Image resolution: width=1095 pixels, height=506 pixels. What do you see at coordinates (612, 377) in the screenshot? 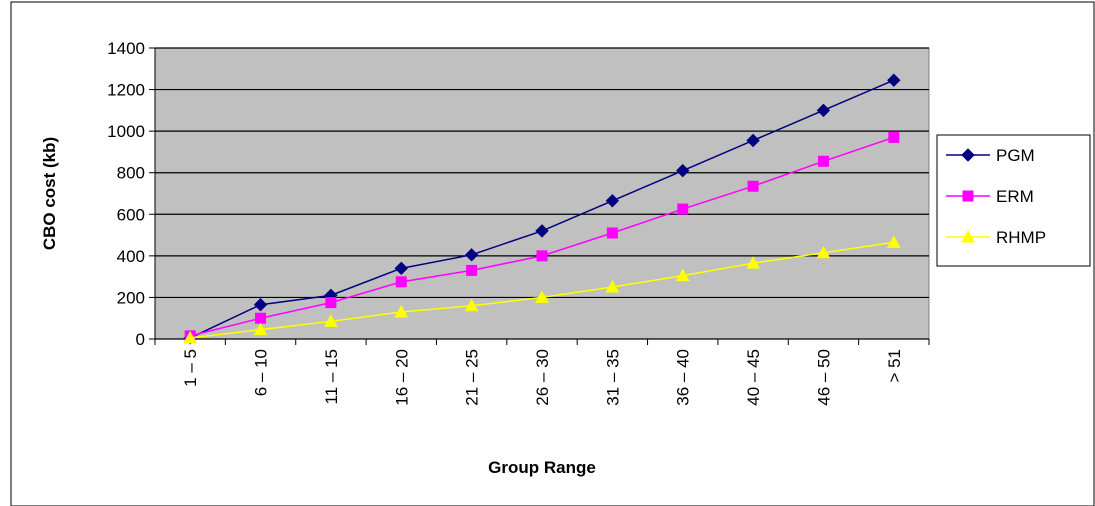
I see `x-tick-label: 31 – 35` at bounding box center [612, 377].